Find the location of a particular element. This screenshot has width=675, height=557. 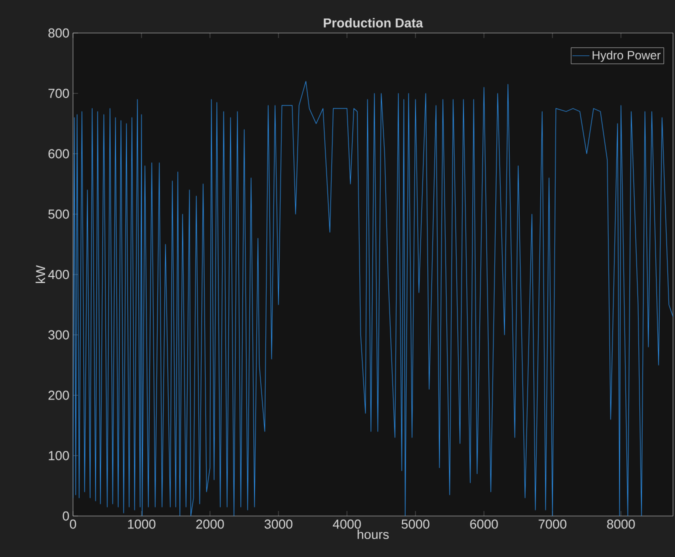

y-tick-label: 300 is located at coordinates (58, 335).